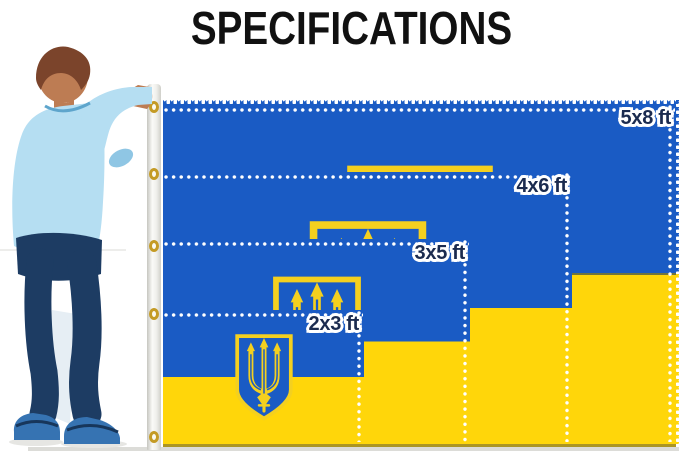 Image resolution: width=679 pixels, height=451 pixels. I want to click on flag-2x3: 2x3 ft 2x3 ft, so click(263, 377).